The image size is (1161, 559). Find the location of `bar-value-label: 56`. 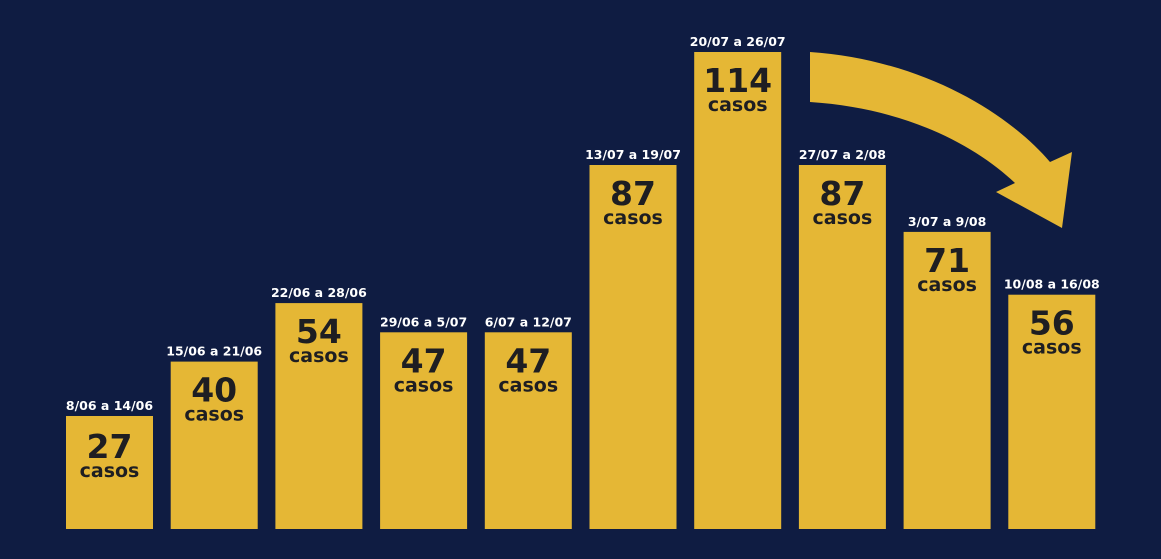

bar-value-label: 56 is located at coordinates (1052, 323).